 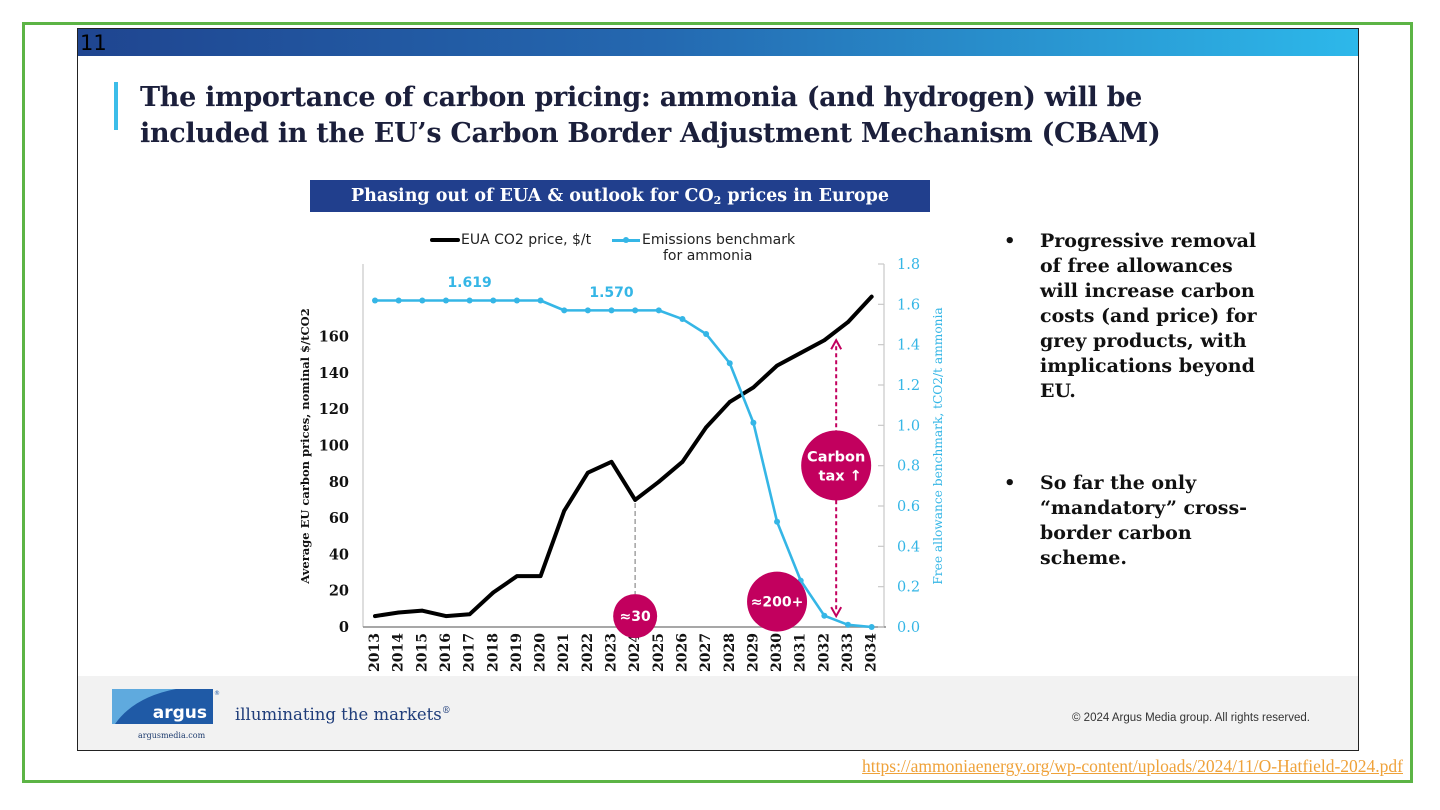 I want to click on right-axis-tick-label: 0.6, so click(x=908, y=507).